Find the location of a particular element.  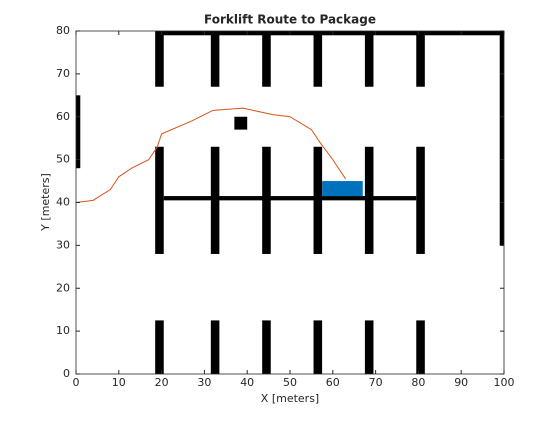

y-tick-label: 40 is located at coordinates (63, 202).